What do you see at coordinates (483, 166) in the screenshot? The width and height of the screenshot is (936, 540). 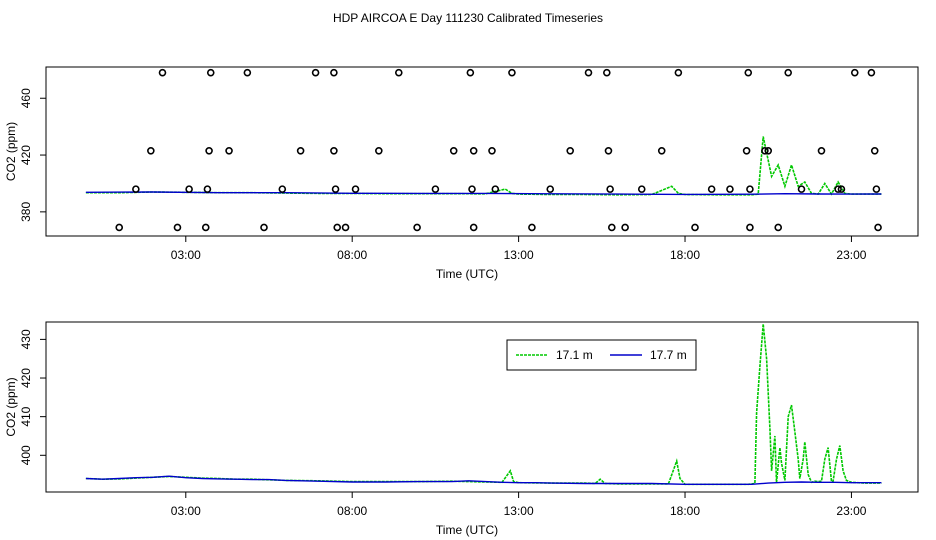 I see `series-line-green` at bounding box center [483, 166].